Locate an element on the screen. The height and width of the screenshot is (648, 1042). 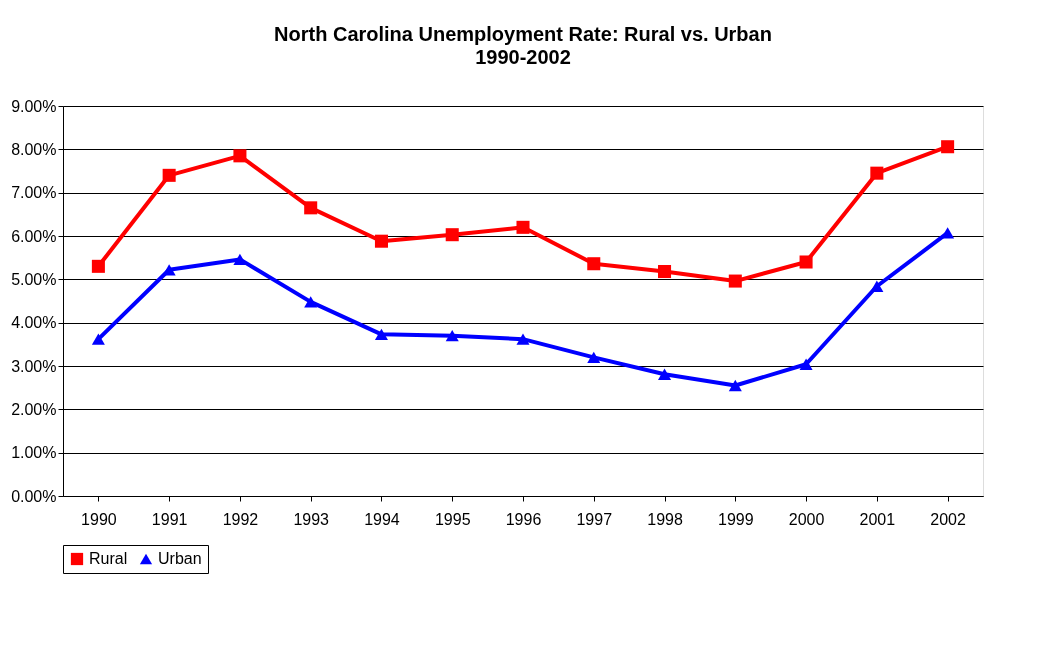
x-tick-label: 1993 is located at coordinates (311, 519).